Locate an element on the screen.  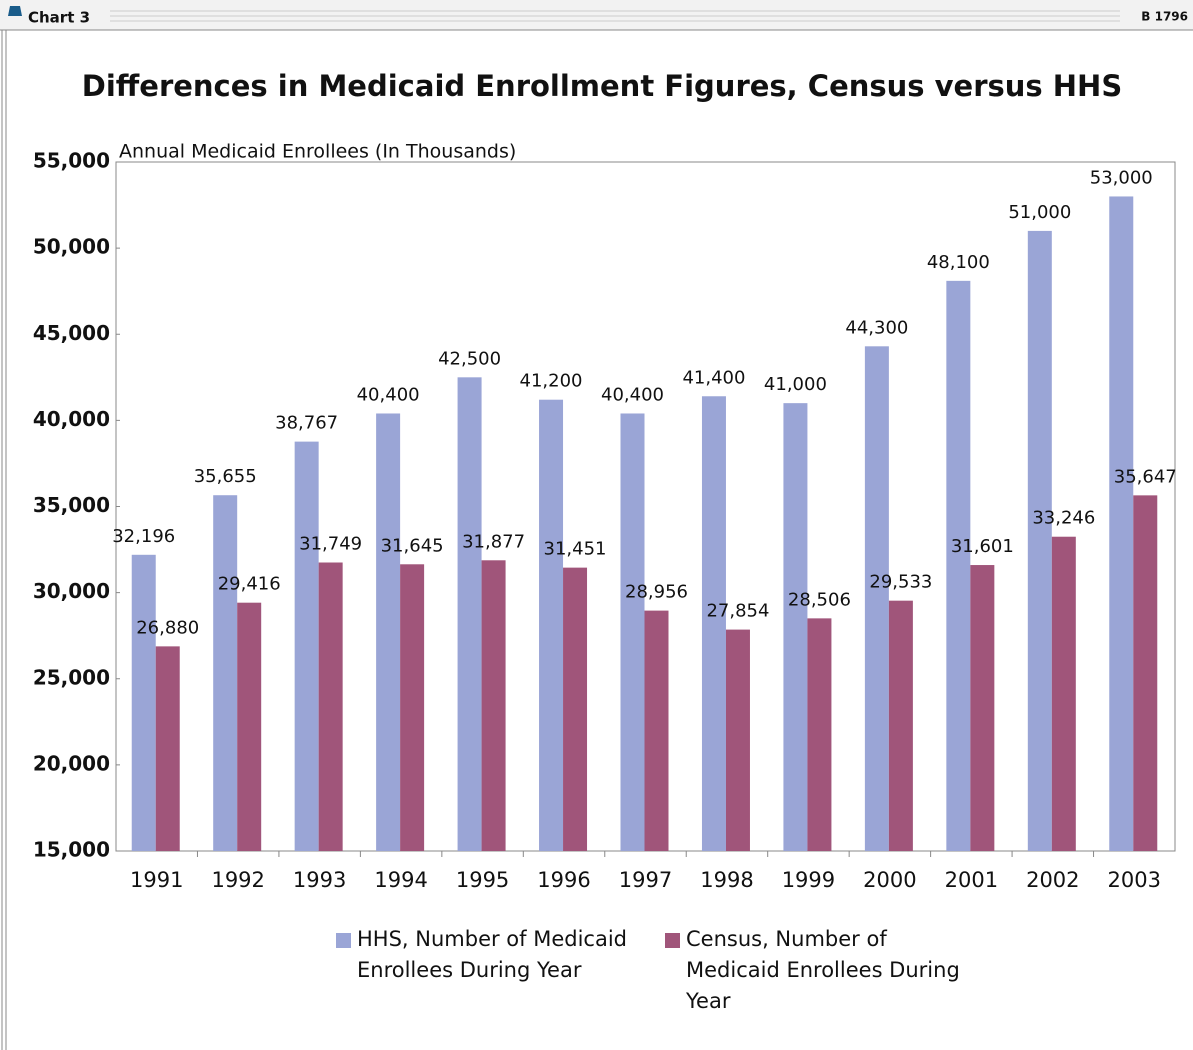
x-tick-label: 1991 is located at coordinates (156, 880).